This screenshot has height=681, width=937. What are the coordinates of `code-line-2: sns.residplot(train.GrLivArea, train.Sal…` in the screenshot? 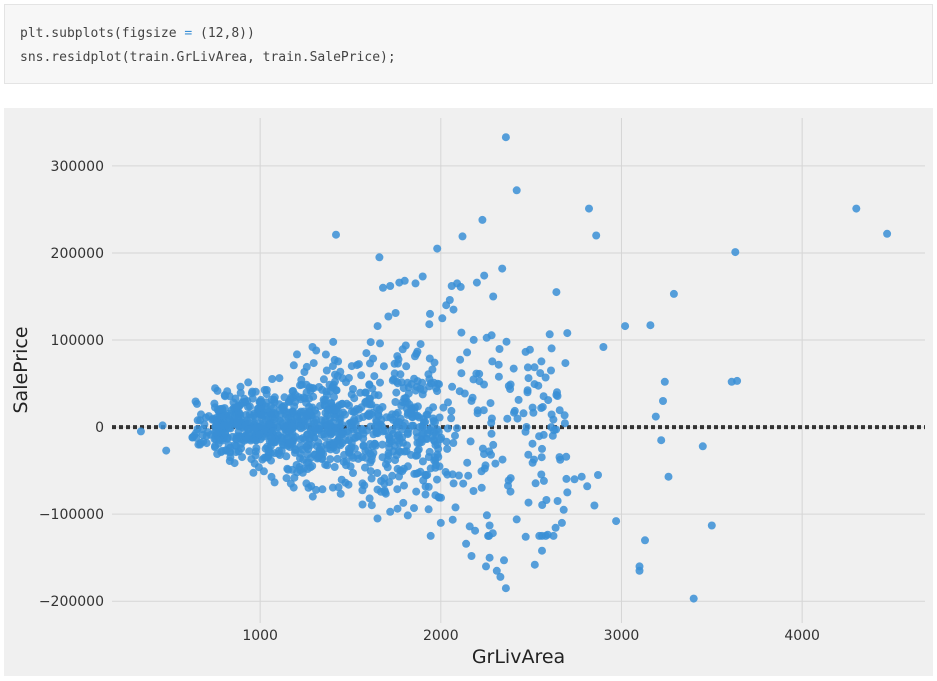 It's located at (208, 57).